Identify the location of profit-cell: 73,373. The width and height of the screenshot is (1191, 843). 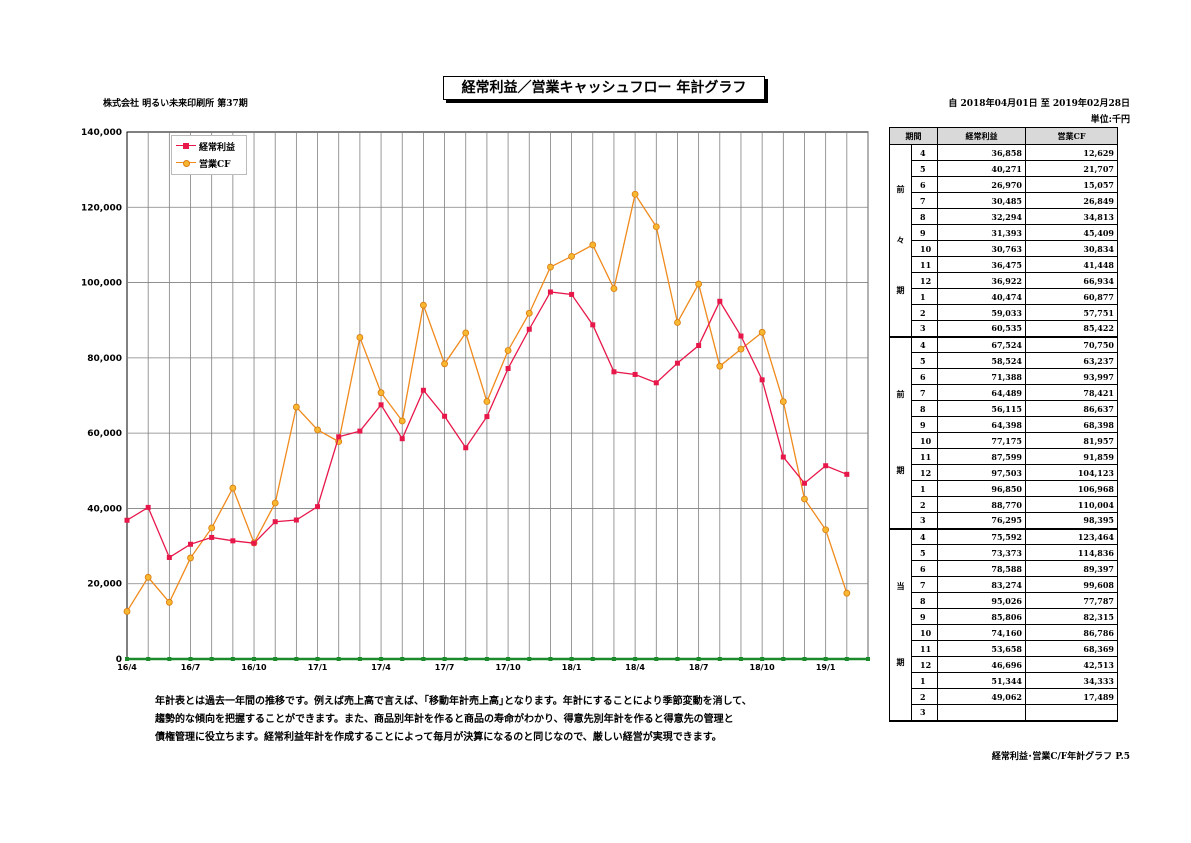
(981, 552).